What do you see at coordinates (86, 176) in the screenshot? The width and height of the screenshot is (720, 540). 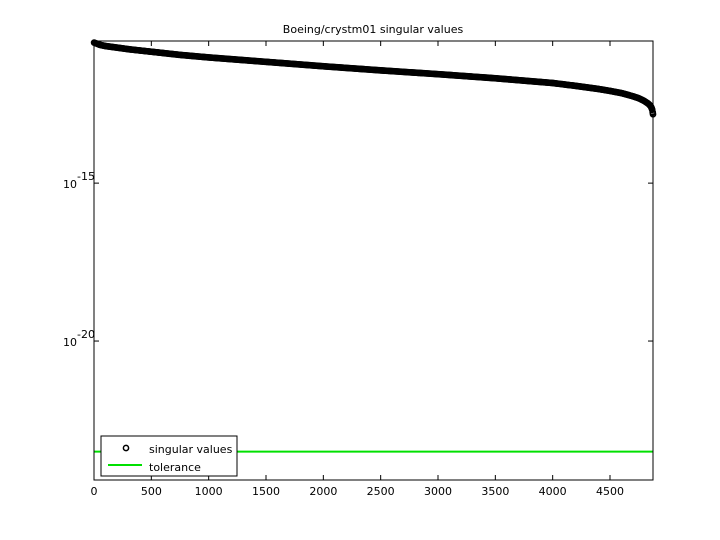 I see `y-tick-label-exponent: -15` at bounding box center [86, 176].